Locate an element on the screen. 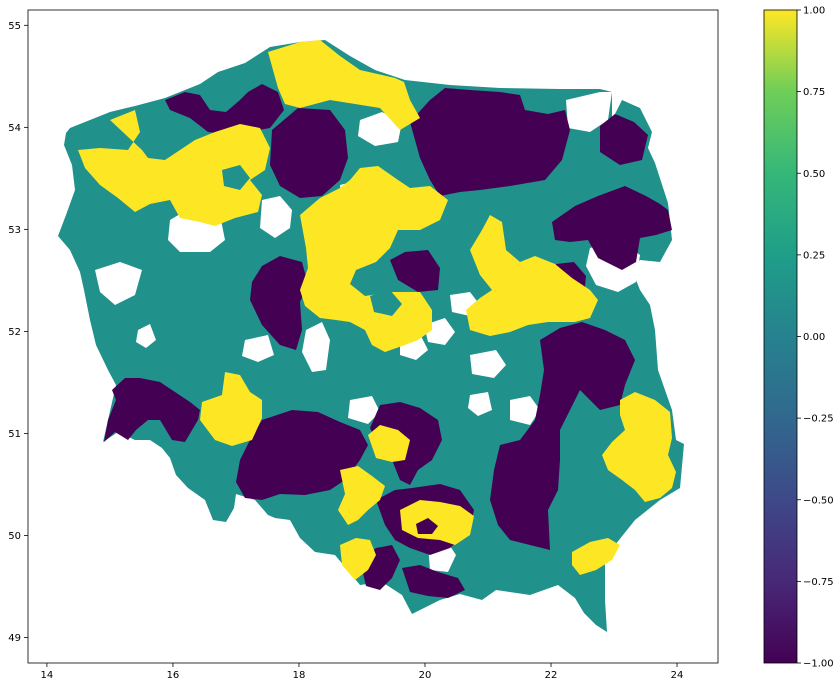  colorbar-tick-label: 1.00 is located at coordinates (814, 11).